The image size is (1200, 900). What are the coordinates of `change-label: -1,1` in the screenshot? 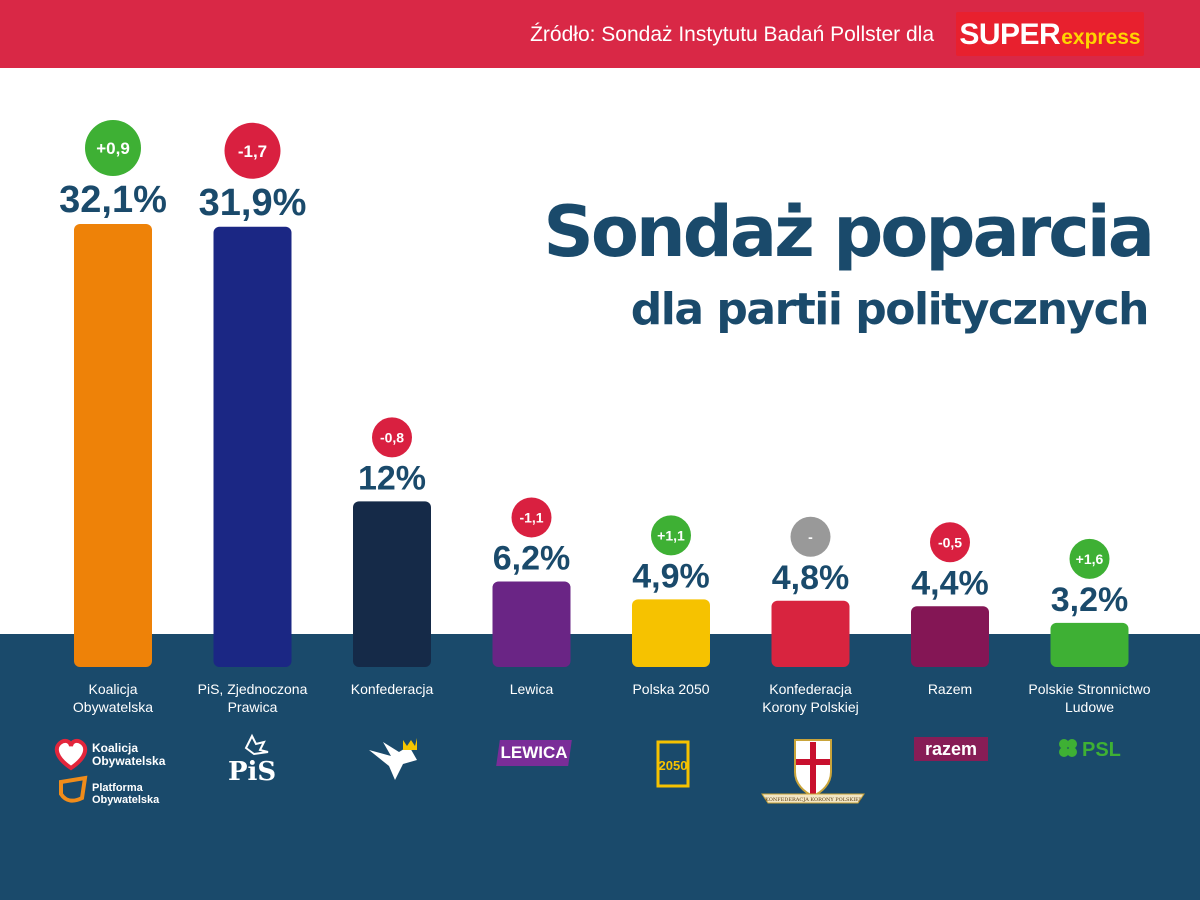 It's located at (531, 517).